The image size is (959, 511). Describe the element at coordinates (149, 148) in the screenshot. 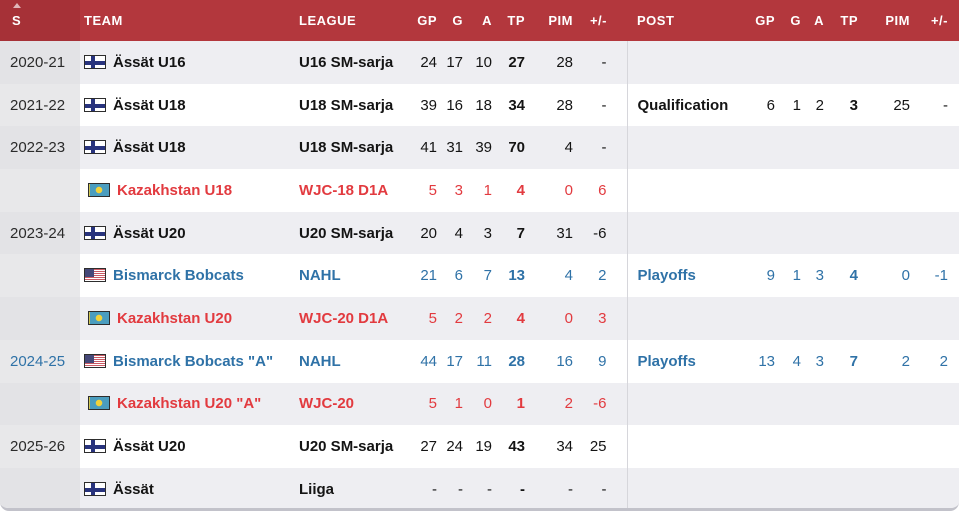

I see `team-name: Ässät U18` at that location.